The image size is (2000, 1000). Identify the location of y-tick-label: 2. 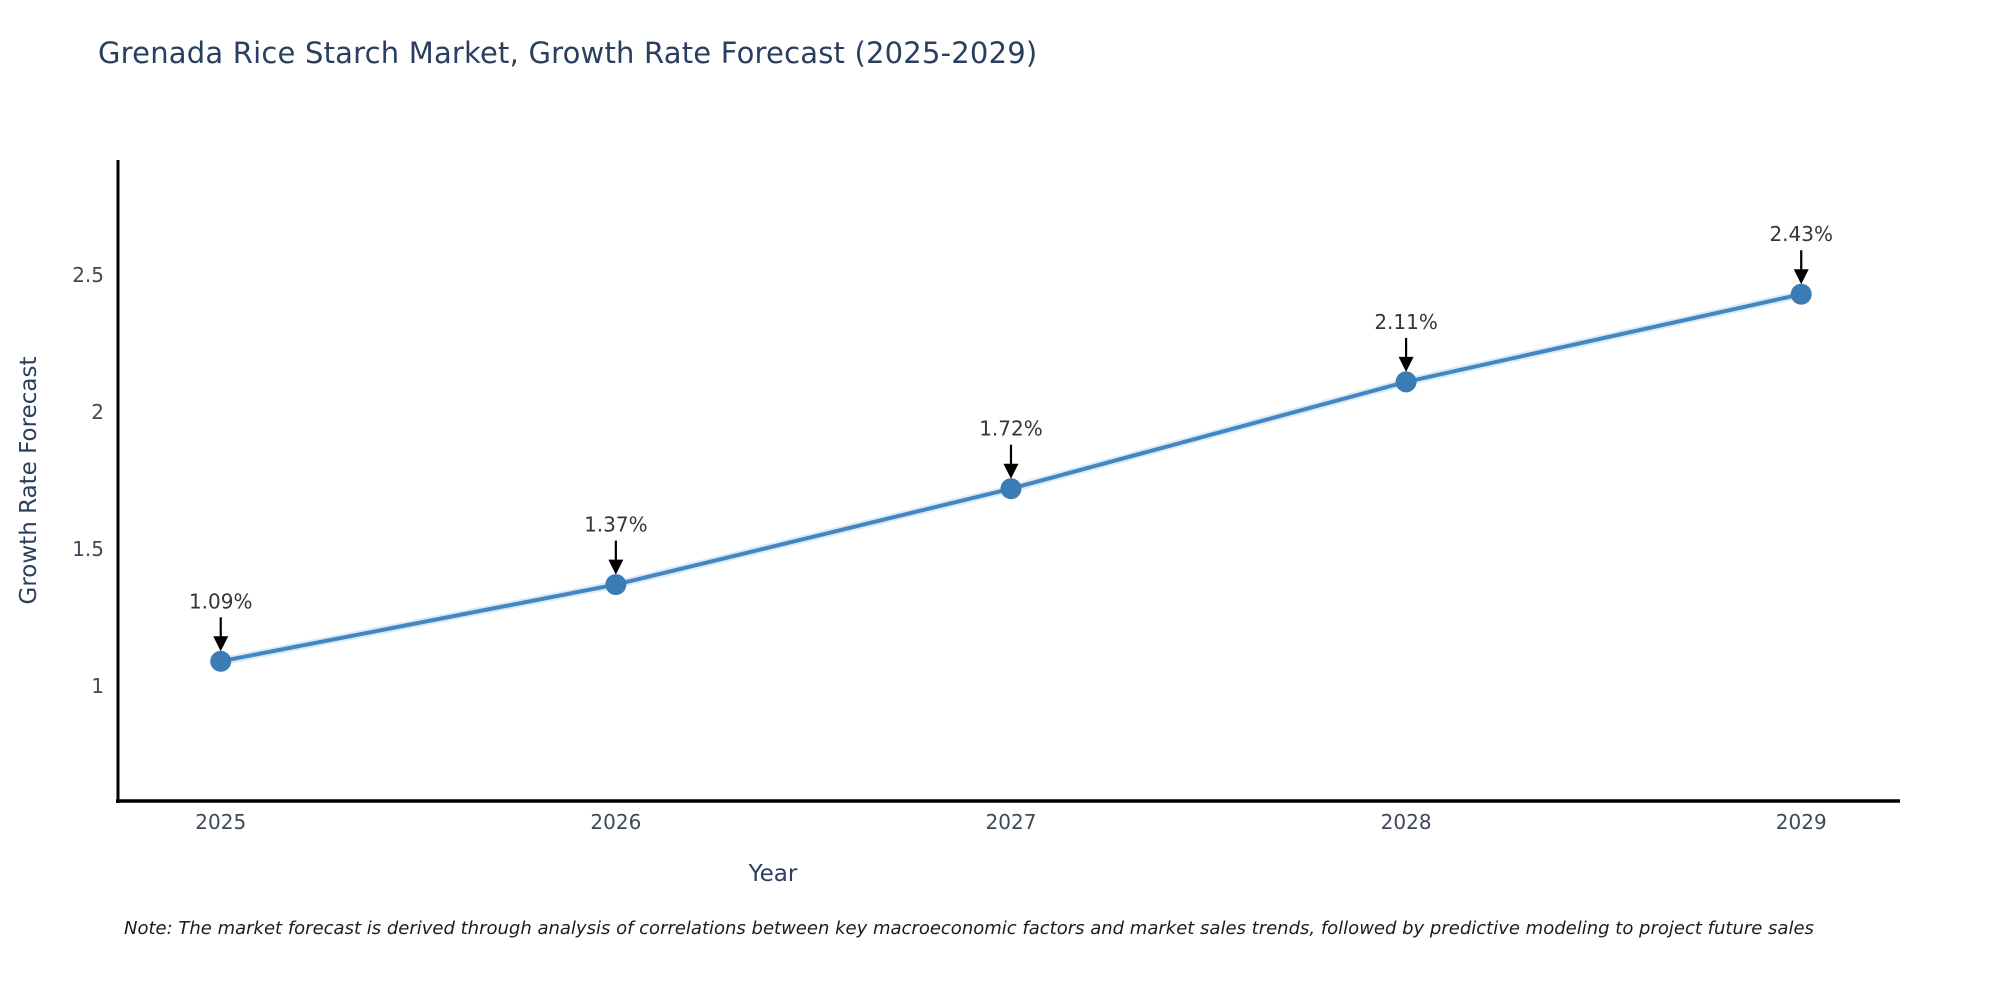
(97, 412).